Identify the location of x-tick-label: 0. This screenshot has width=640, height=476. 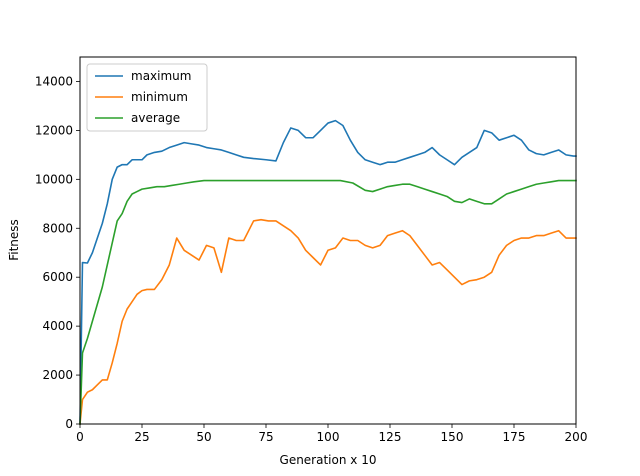
(80, 437).